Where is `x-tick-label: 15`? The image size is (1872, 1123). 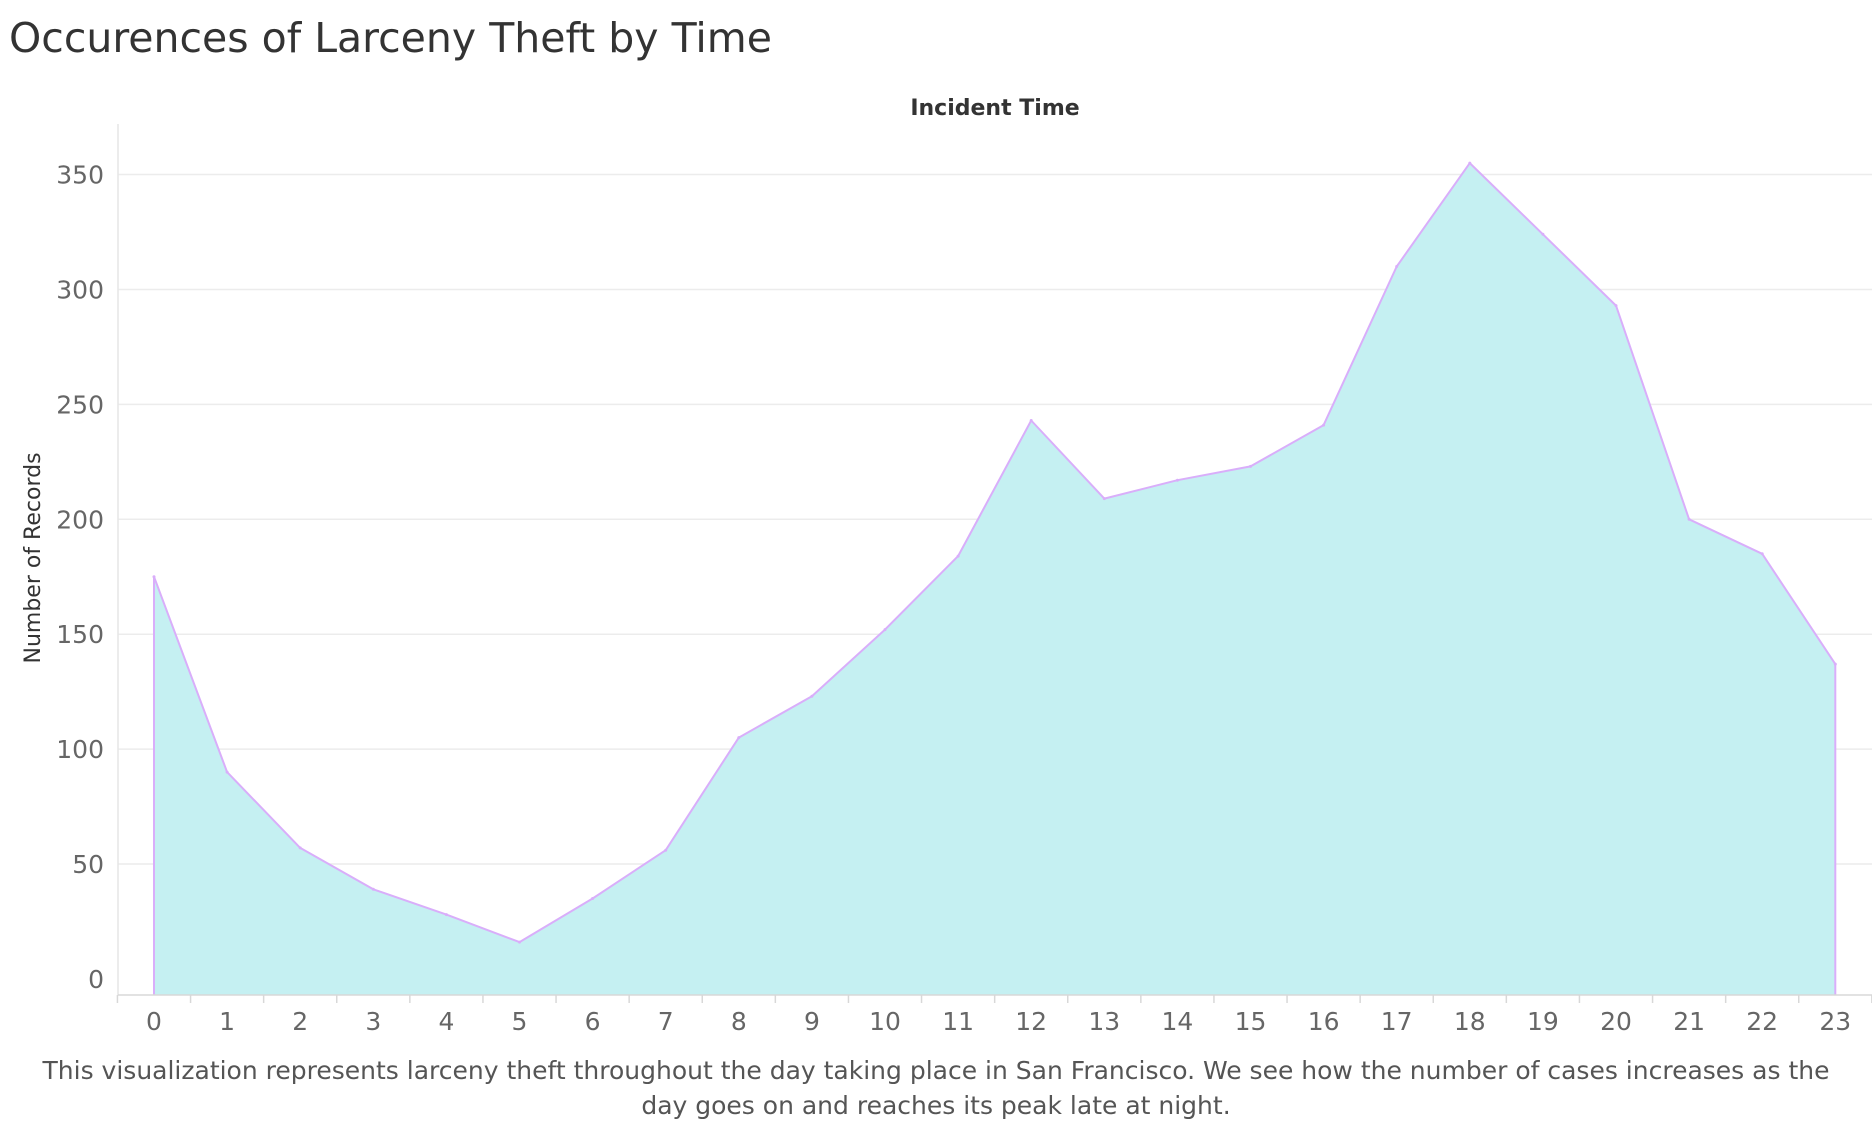
x-tick-label: 15 is located at coordinates (1251, 1021).